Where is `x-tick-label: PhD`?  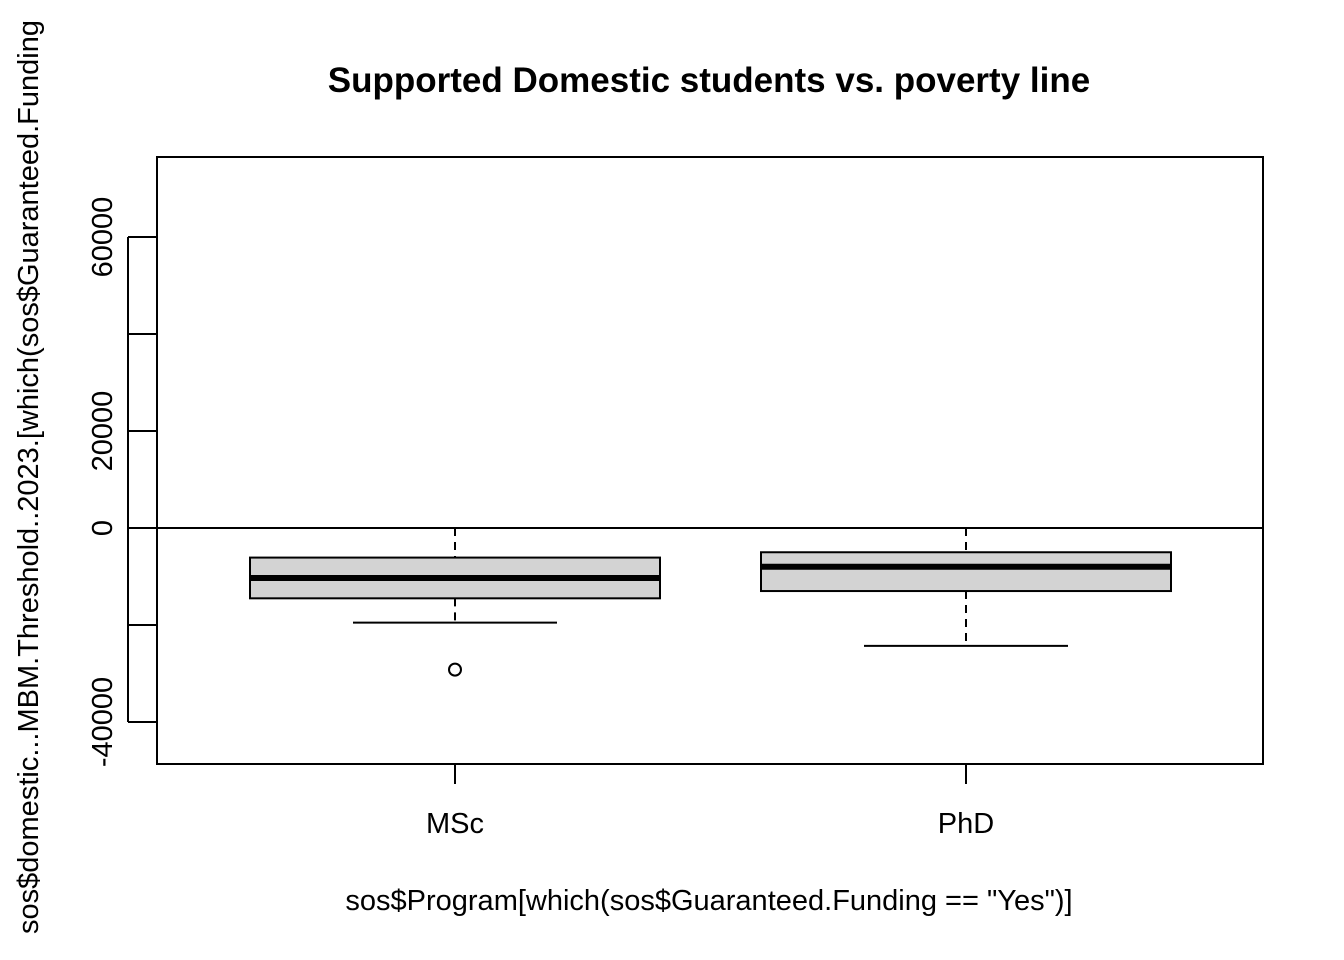 x-tick-label: PhD is located at coordinates (966, 824).